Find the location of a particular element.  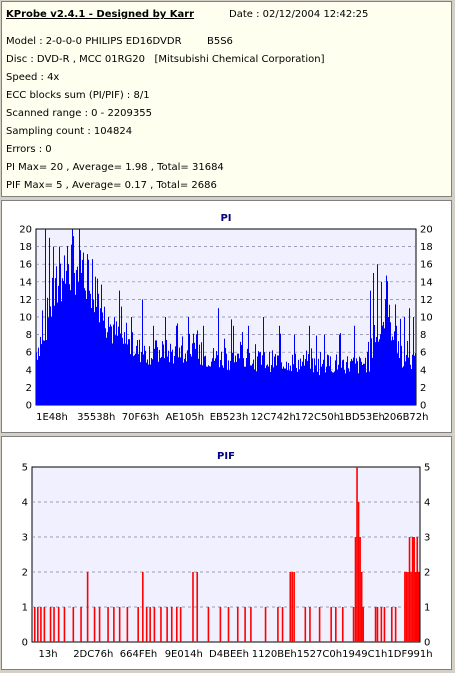

pif-summary-line: PIF Max= 5 , Average= 0.17 , Total= 2686 is located at coordinates (111, 185).